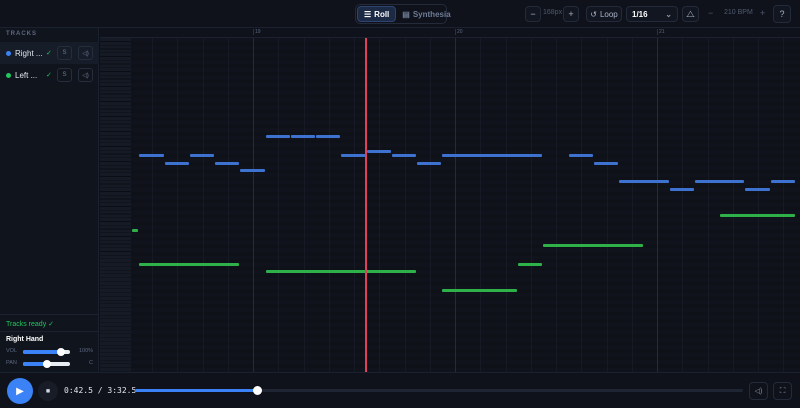  I want to click on help-icon: ?, so click(782, 14).